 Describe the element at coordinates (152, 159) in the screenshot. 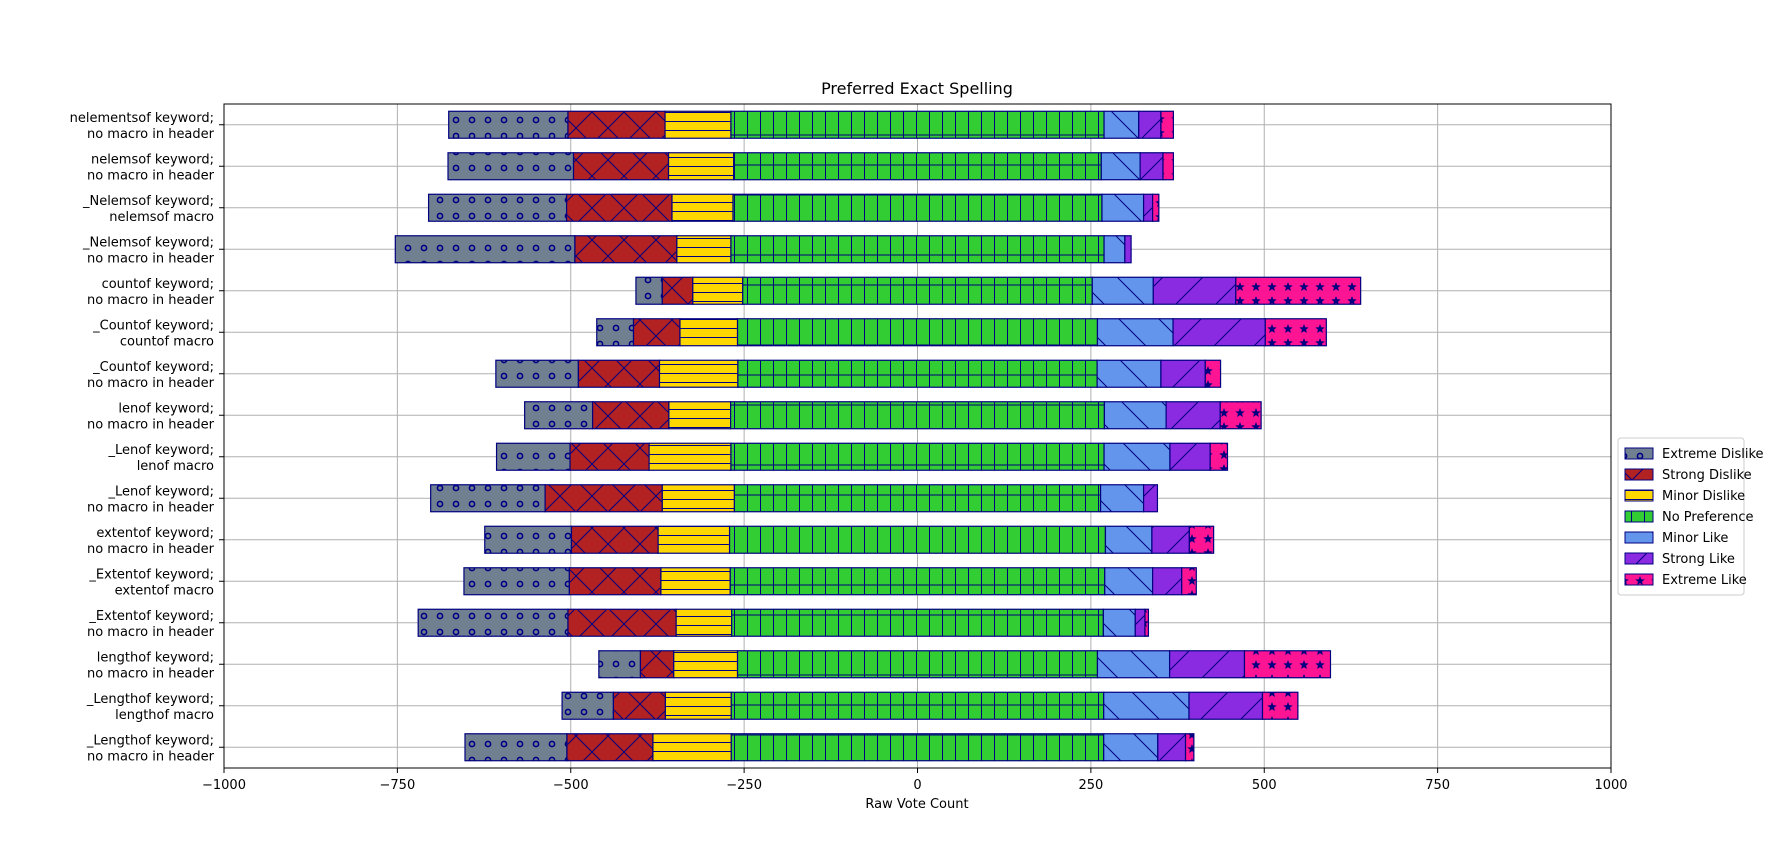

I see `y-tick-label: nelemsof keyword;` at that location.